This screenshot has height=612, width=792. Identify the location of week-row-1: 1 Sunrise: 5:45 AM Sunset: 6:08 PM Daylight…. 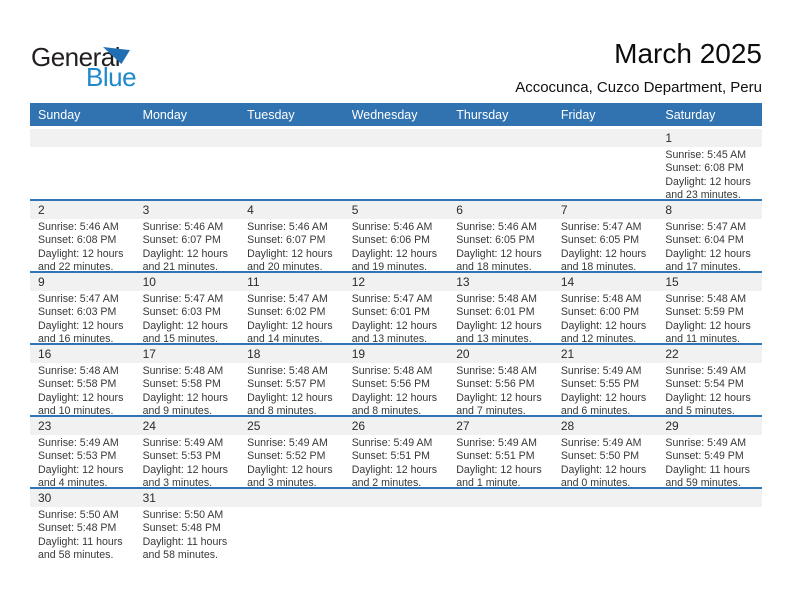
(396, 164).